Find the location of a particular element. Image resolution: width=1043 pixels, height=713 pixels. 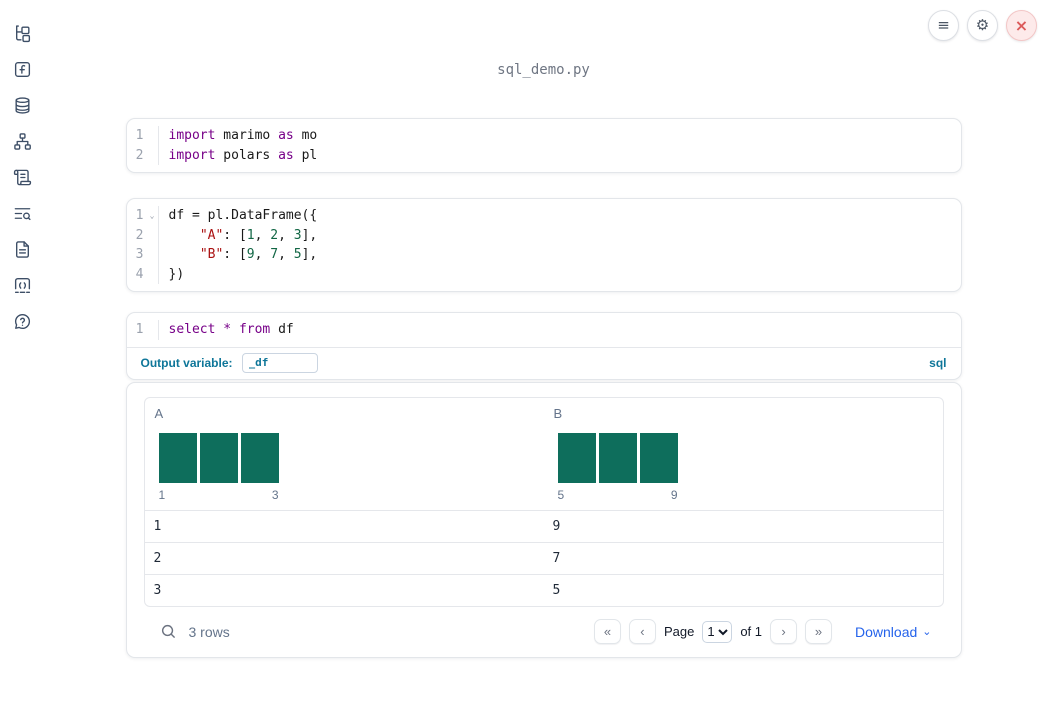

histogram-min-label: 5 is located at coordinates (561, 494).